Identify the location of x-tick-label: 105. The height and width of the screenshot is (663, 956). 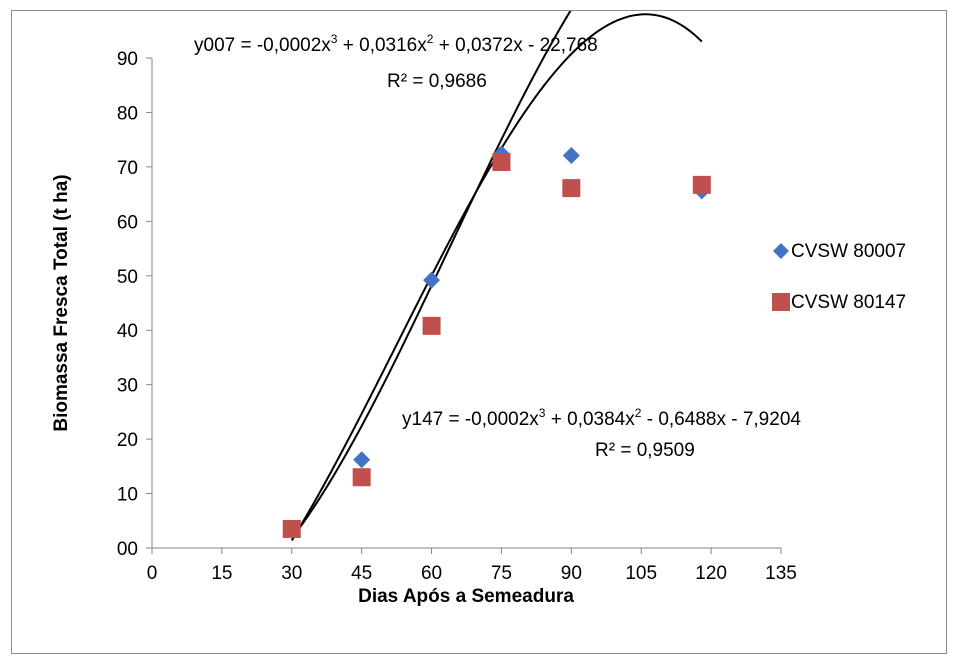
(641, 573).